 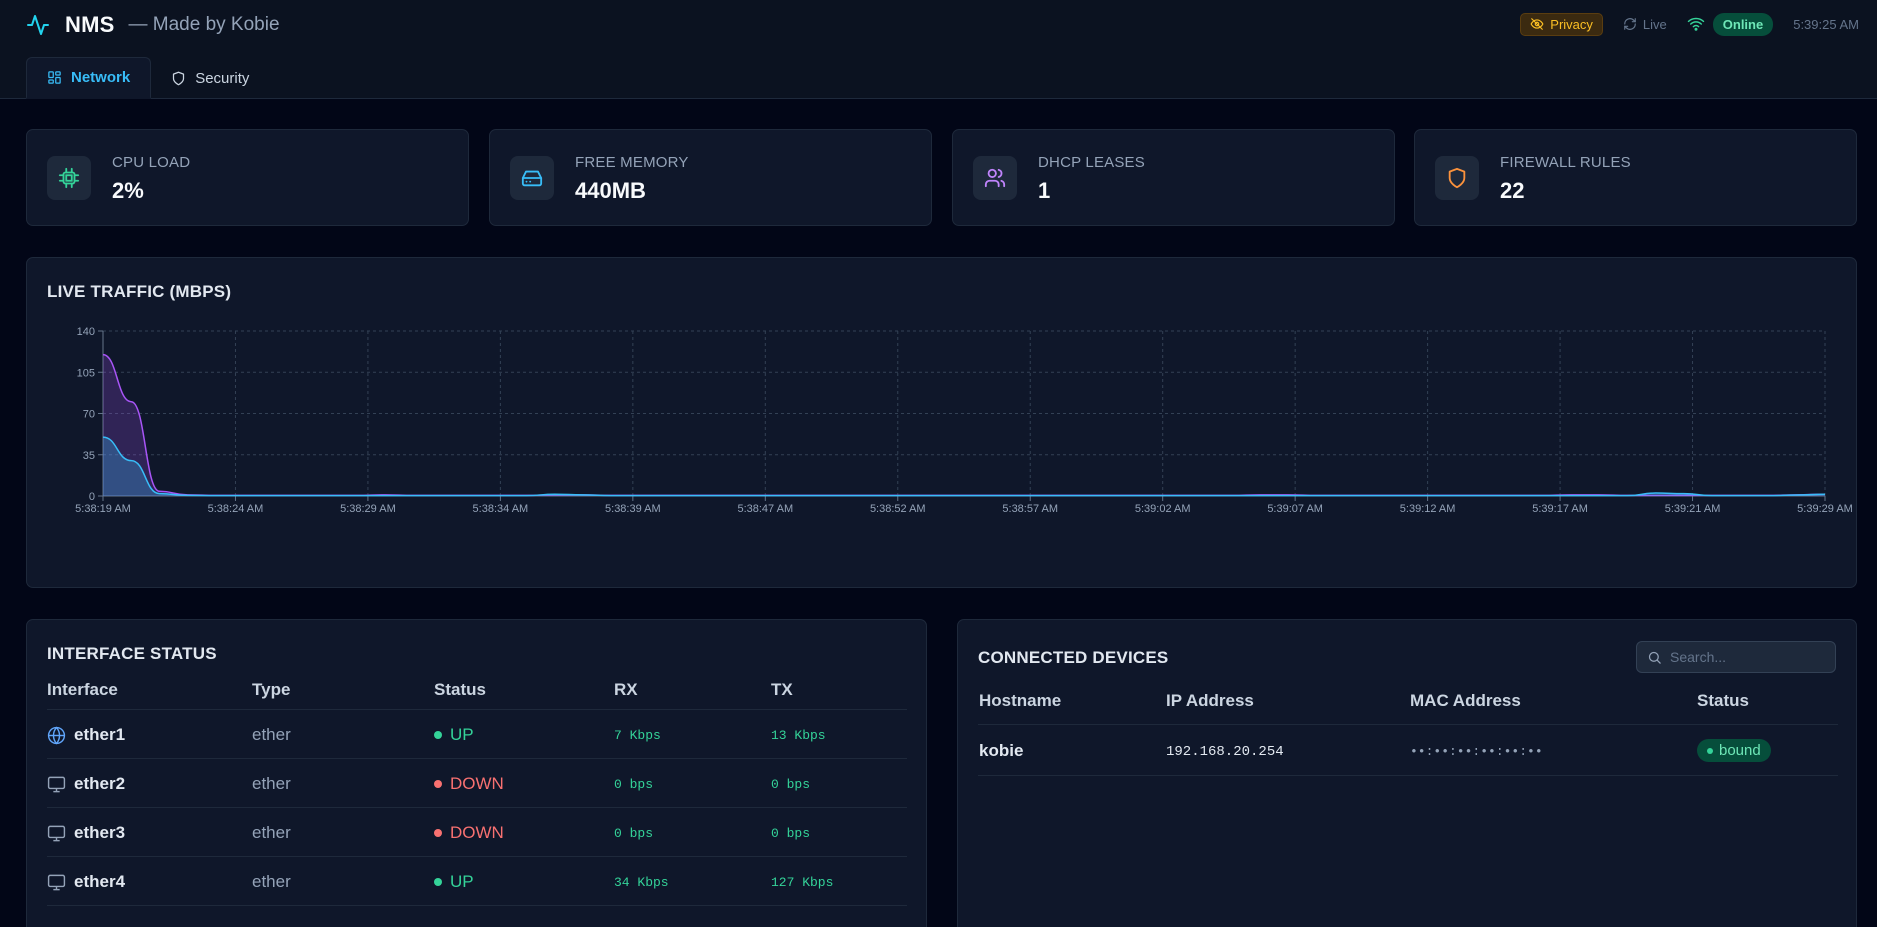 I want to click on x-tick-label: 5:39:02 AM, so click(x=1163, y=509).